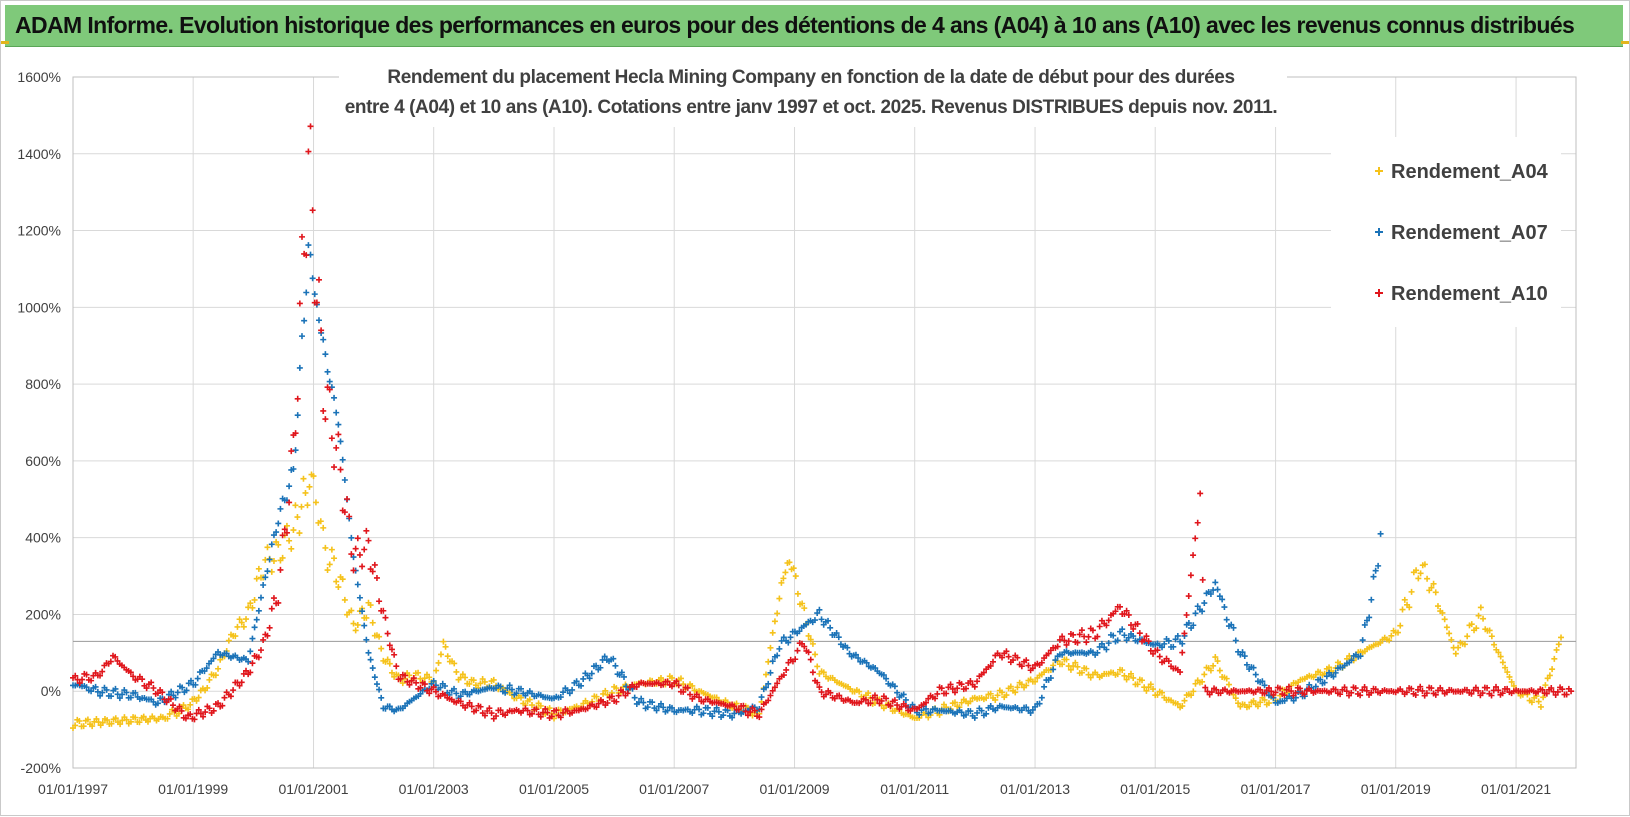 This screenshot has width=1630, height=817. What do you see at coordinates (1035, 789) in the screenshot?
I see `x-tick-label: 01/01/2013` at bounding box center [1035, 789].